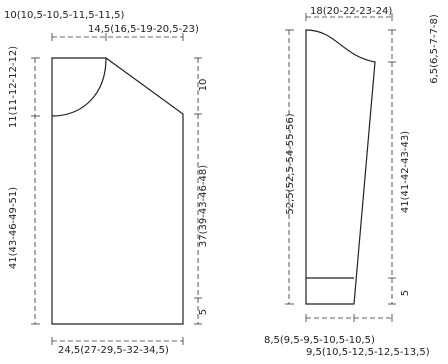 The height and width of the screenshot is (364, 448). Describe the element at coordinates (290, 163) in the screenshot. I see `sleeve-total-length-label: 52,5(52,5-54-55-56)` at that location.